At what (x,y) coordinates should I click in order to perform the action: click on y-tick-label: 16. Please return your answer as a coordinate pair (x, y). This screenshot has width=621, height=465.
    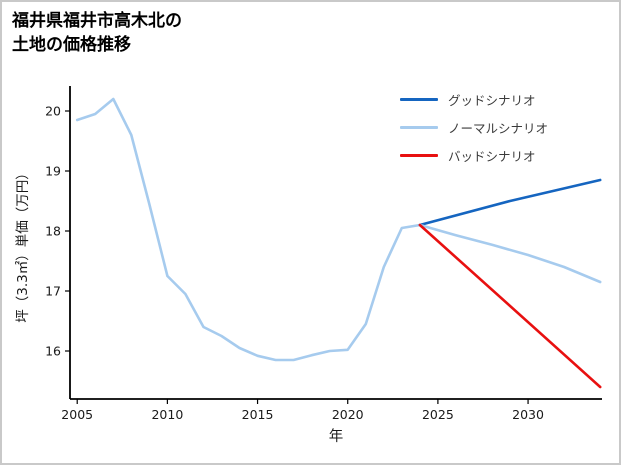
    Looking at the image, I should click on (53, 351).